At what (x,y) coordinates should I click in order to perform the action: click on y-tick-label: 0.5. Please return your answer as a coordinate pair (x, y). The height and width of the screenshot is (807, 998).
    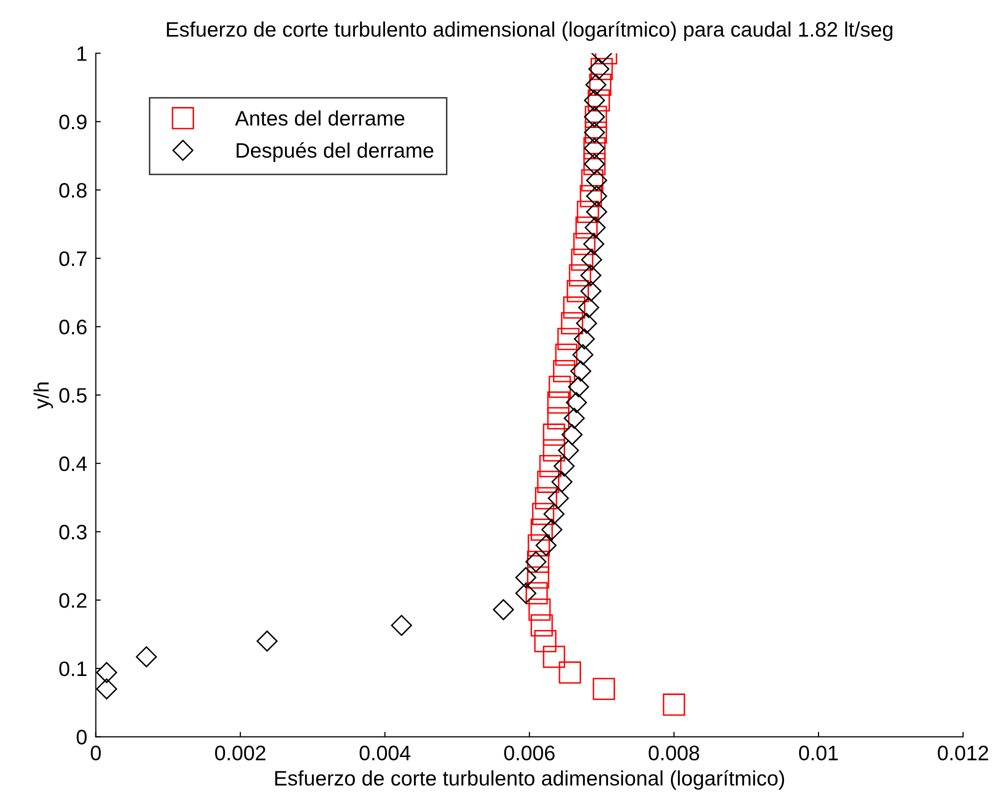
    Looking at the image, I should click on (73, 395).